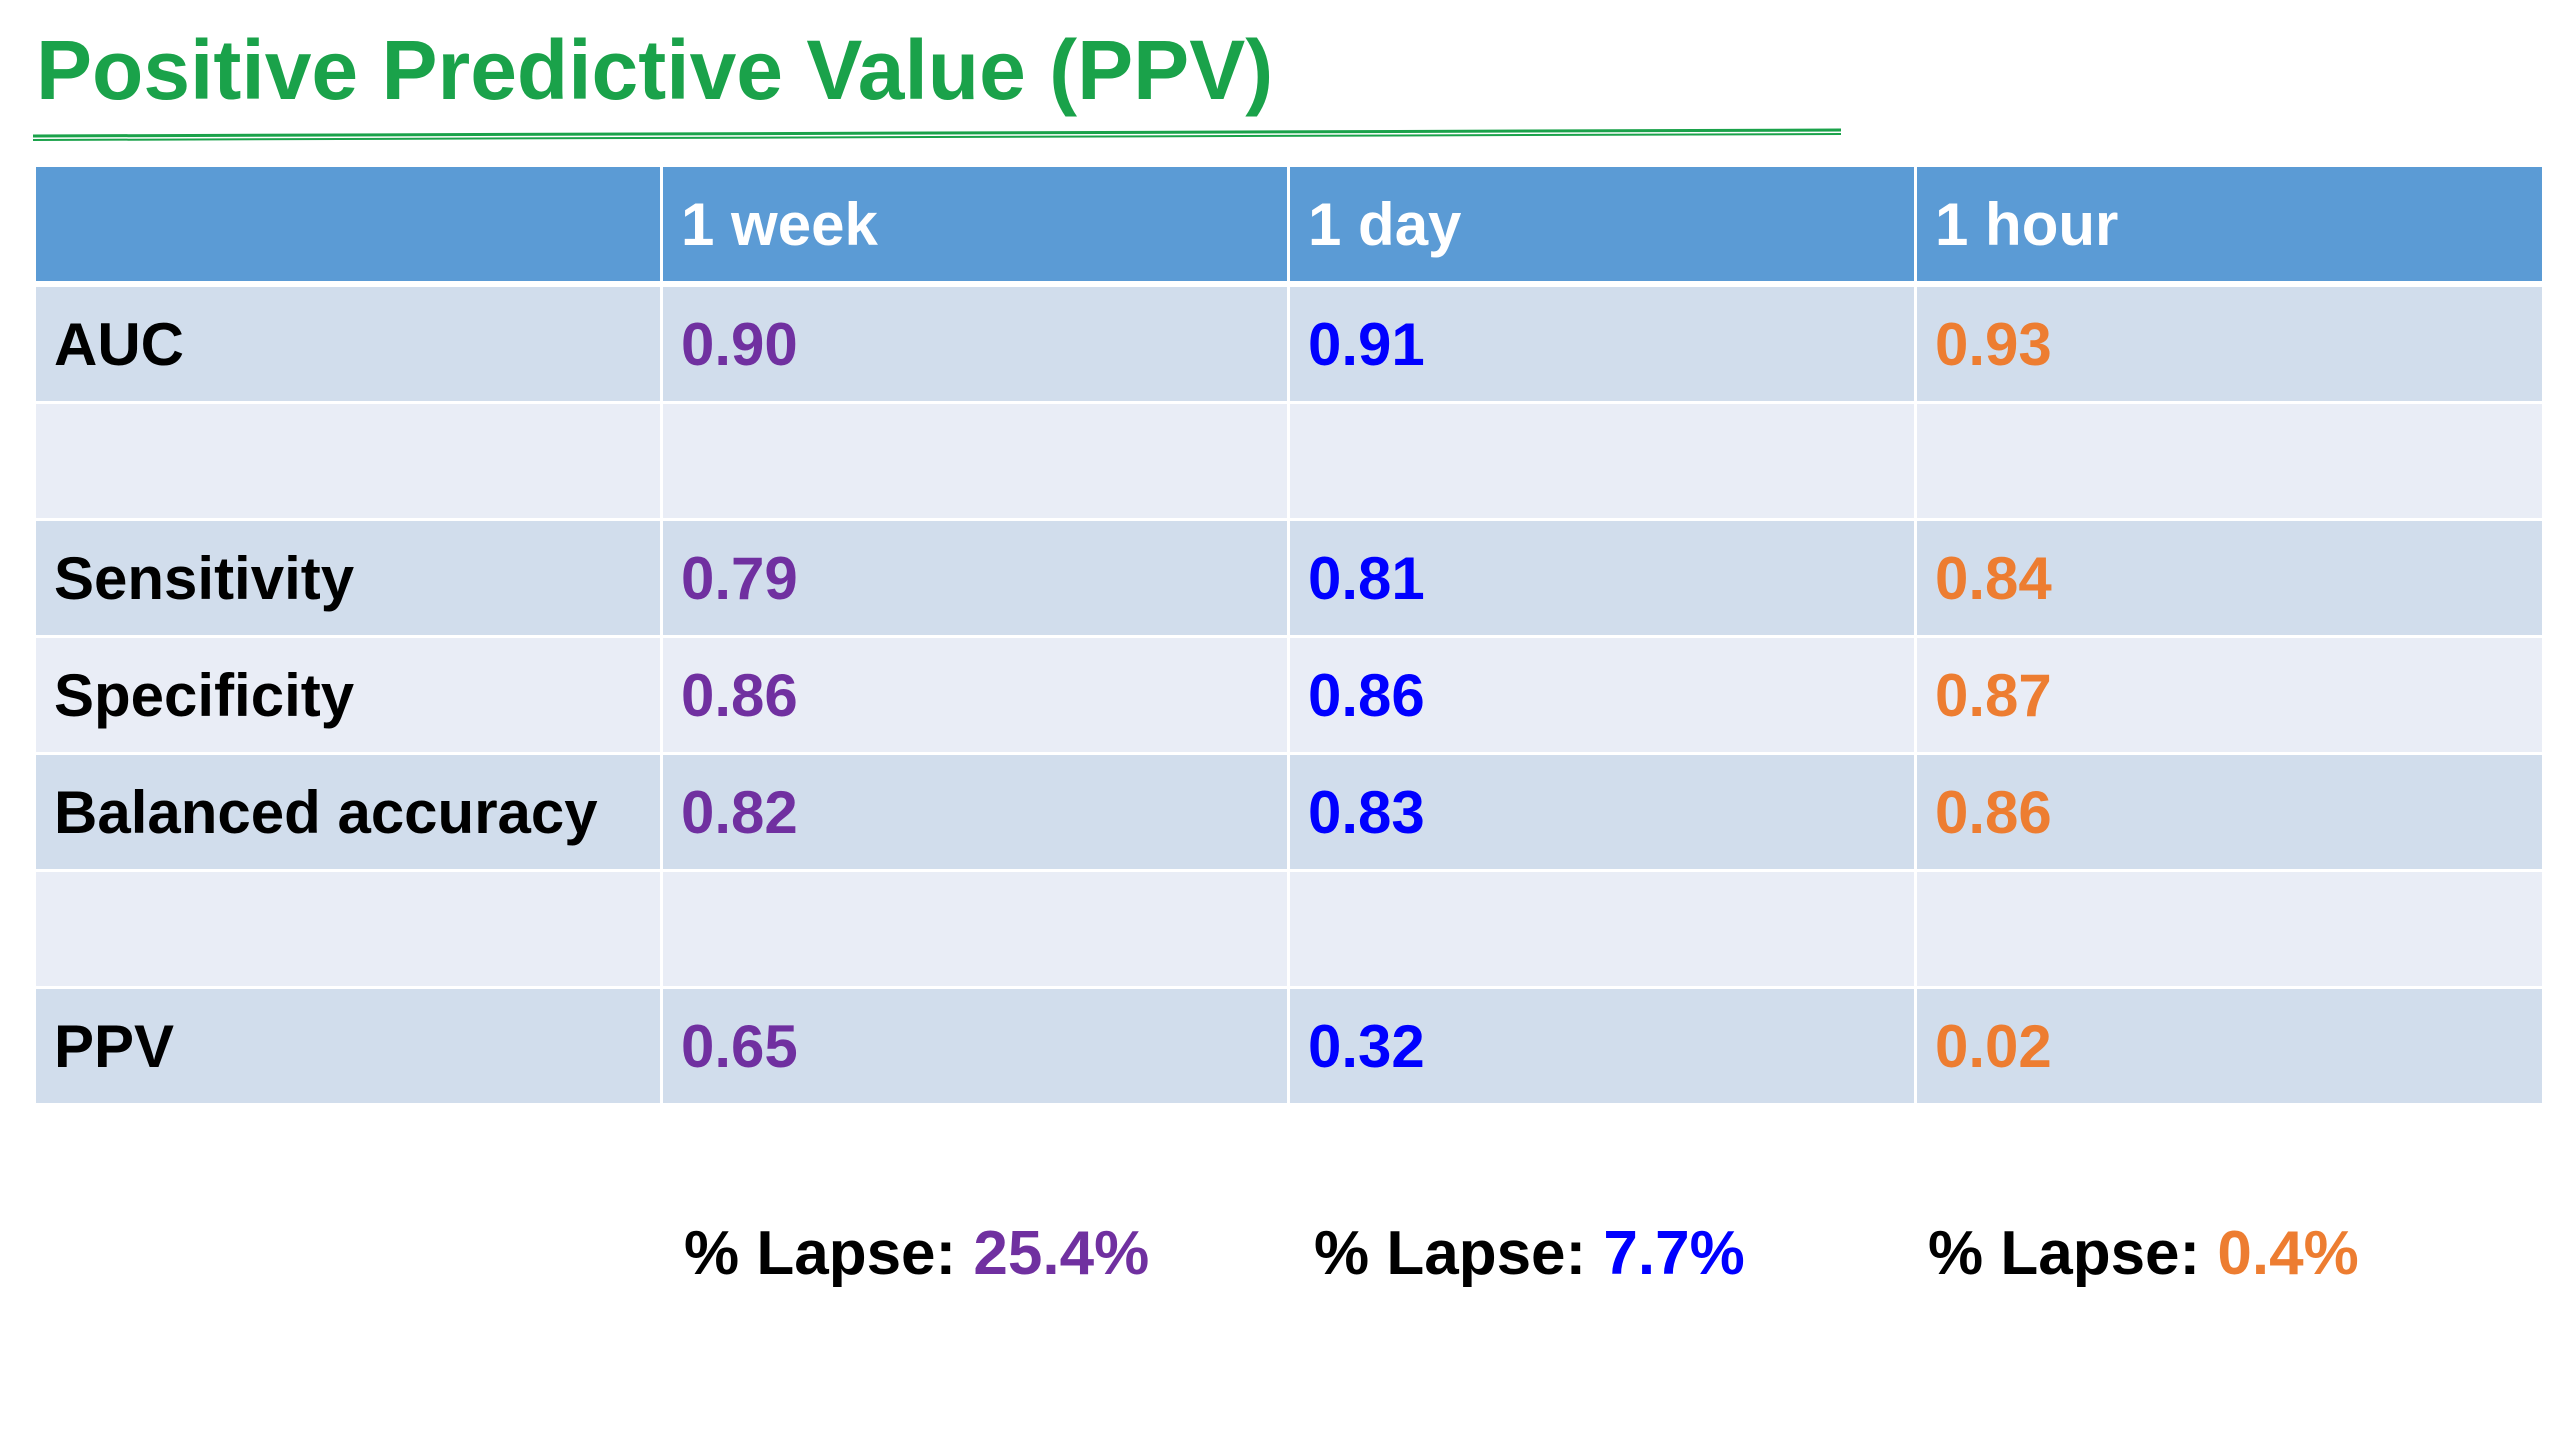 The image size is (2560, 1440). What do you see at coordinates (975, 695) in the screenshot?
I see `cell-value-week: 0.86` at bounding box center [975, 695].